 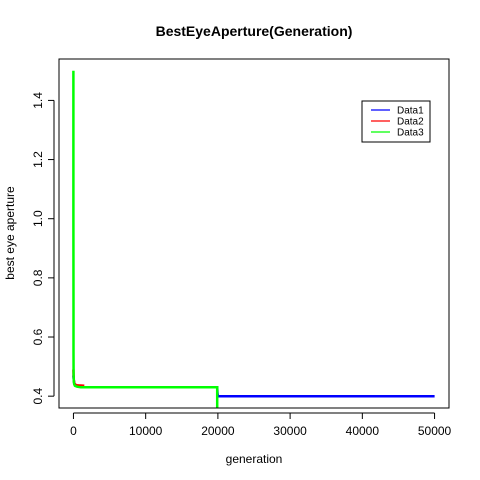 What do you see at coordinates (38, 100) in the screenshot?
I see `y-tick-label: 1.4` at bounding box center [38, 100].